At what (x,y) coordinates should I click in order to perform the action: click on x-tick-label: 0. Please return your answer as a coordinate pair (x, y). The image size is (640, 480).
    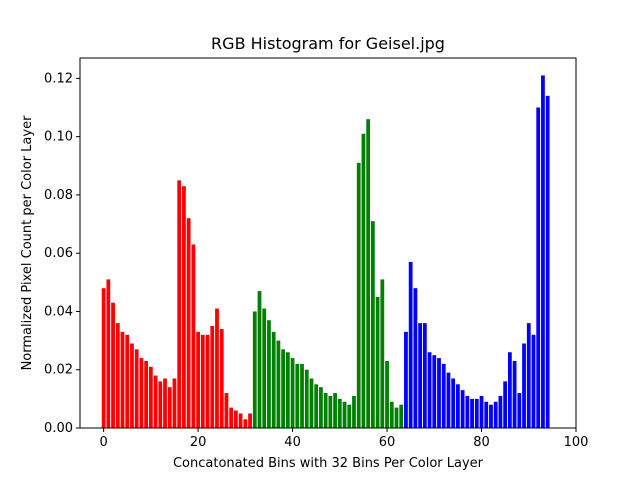
    Looking at the image, I should click on (103, 442).